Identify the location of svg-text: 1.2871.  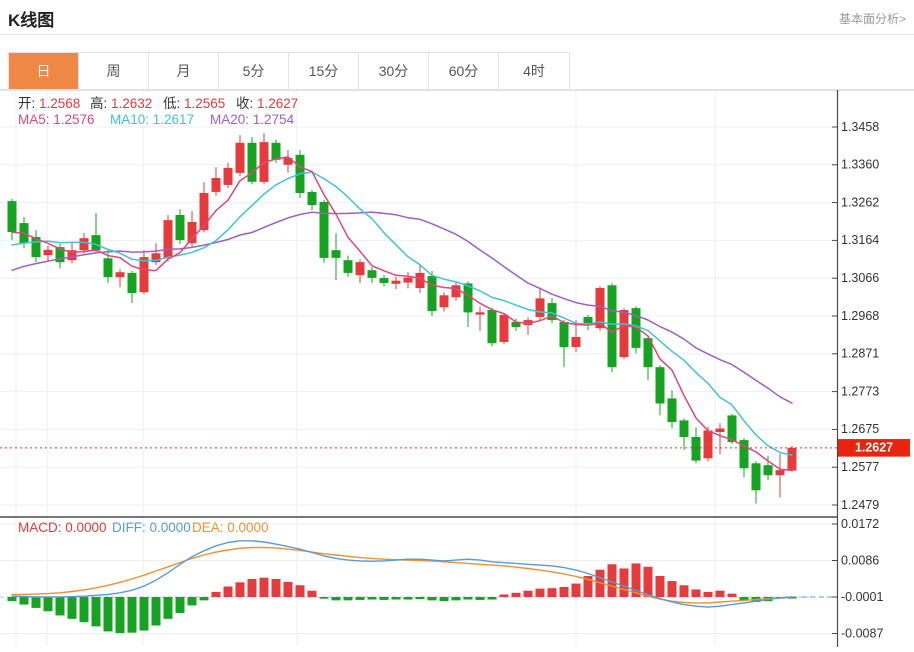
(860, 354).